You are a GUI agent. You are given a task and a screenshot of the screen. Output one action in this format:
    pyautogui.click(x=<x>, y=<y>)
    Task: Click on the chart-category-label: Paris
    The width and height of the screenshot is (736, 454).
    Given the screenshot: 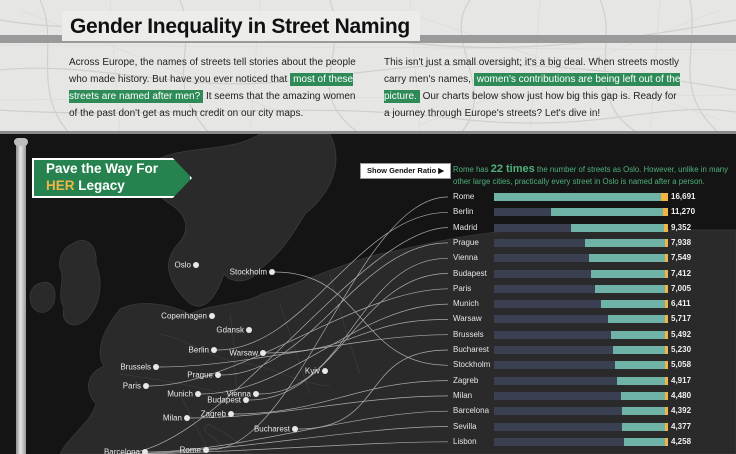 What is the action you would take?
    pyautogui.click(x=462, y=288)
    